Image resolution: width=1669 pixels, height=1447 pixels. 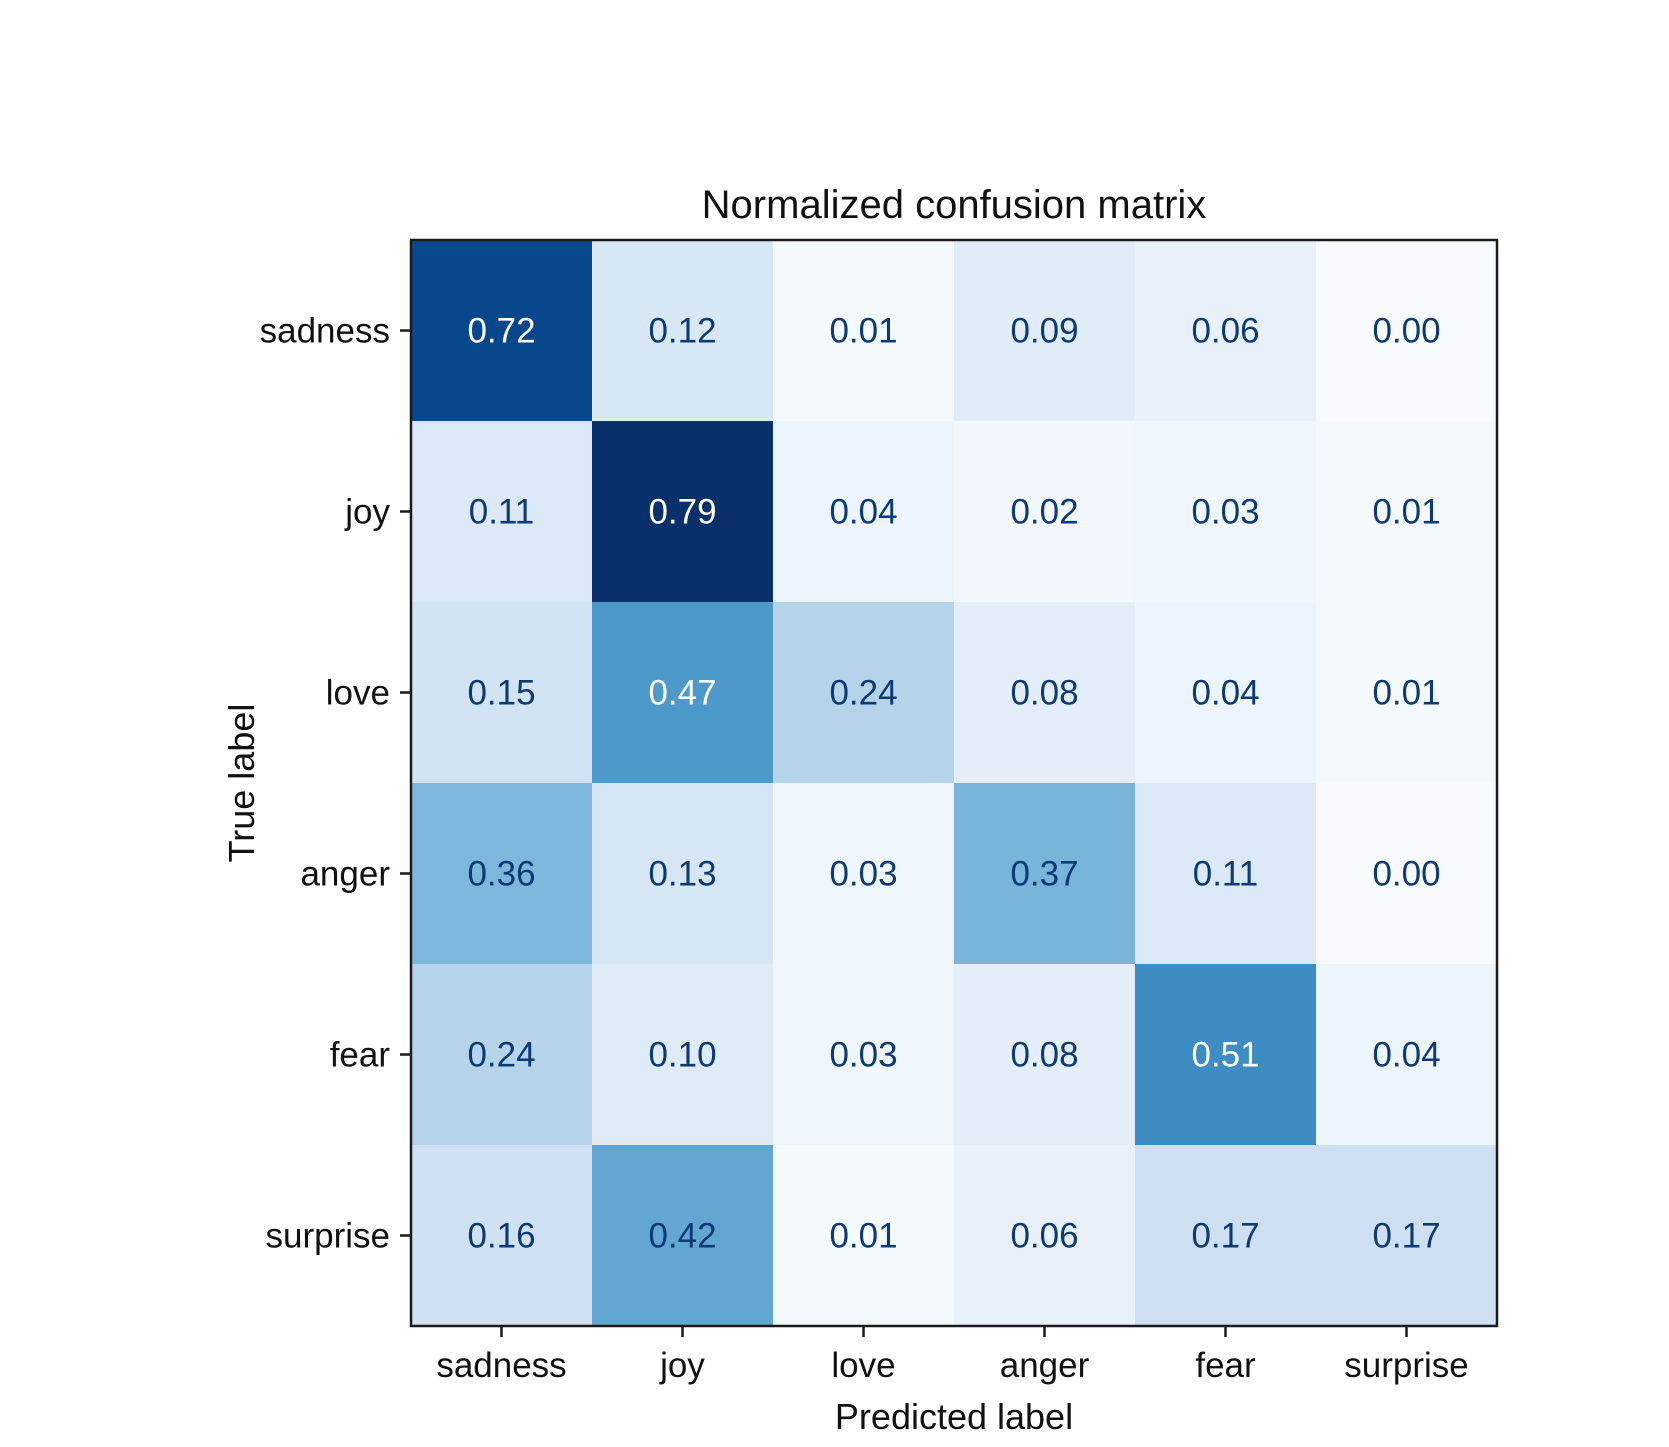 I want to click on y-tick-label: anger, so click(x=345, y=874).